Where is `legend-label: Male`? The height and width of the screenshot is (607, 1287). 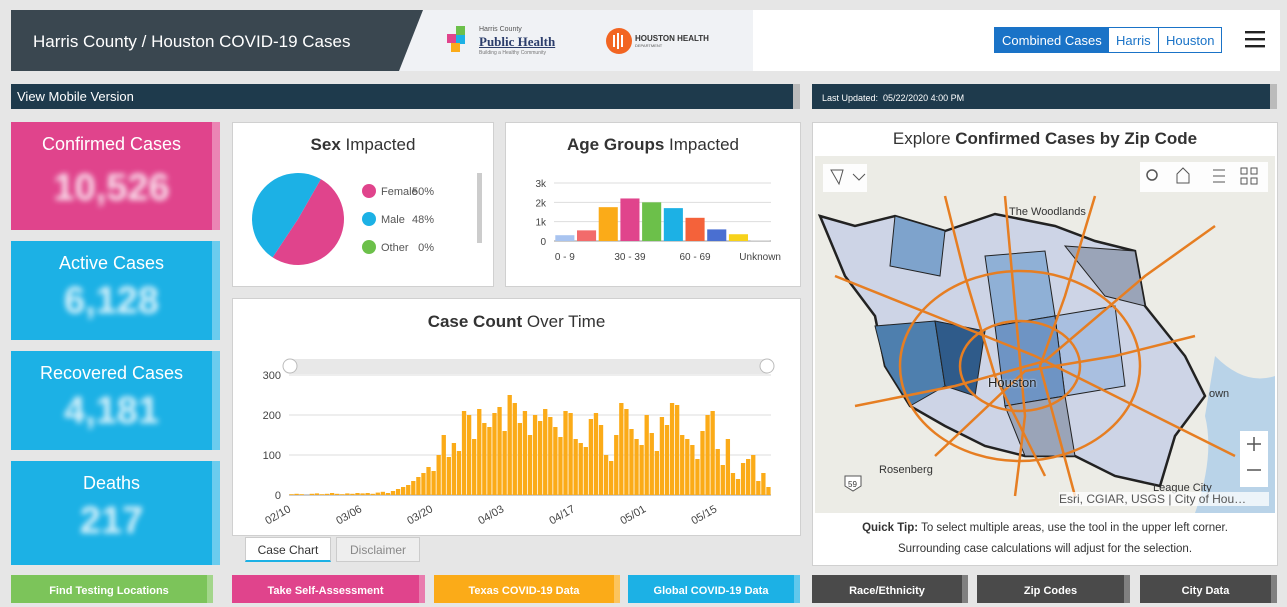 legend-label: Male is located at coordinates (393, 220).